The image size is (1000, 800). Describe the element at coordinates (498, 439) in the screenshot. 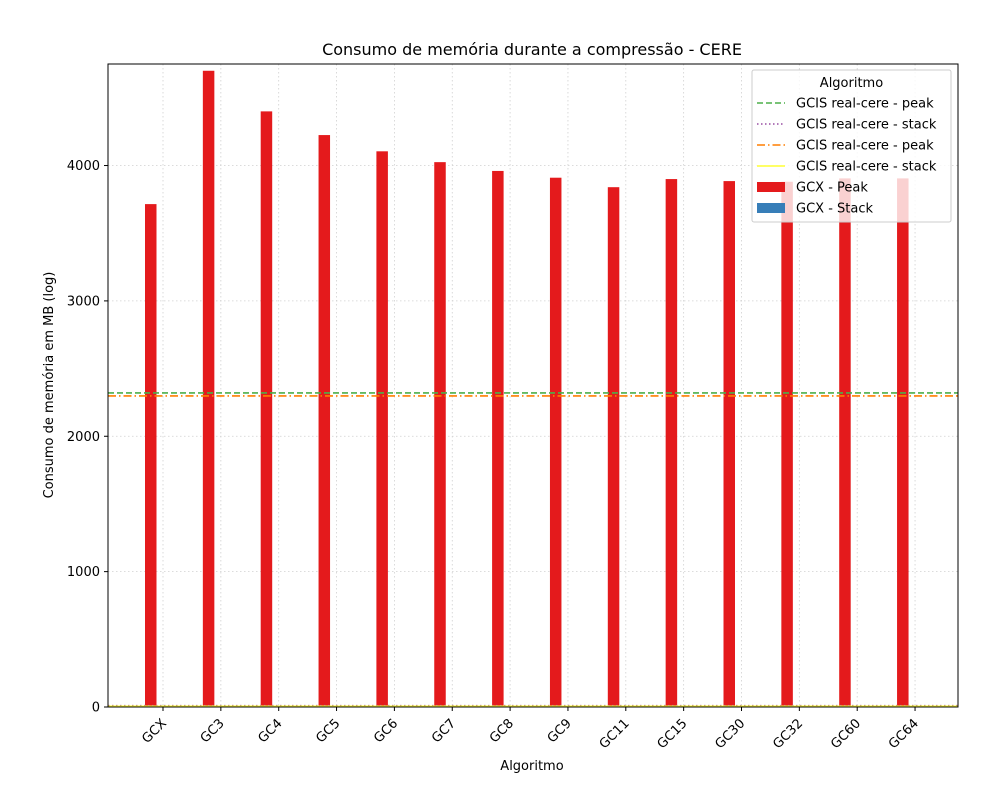

I see `bar-peak-GC8` at that location.